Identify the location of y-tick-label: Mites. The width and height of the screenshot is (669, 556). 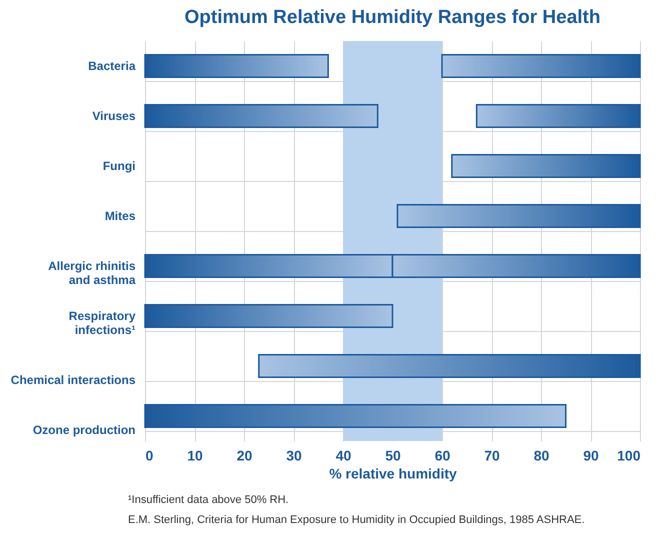
(120, 216).